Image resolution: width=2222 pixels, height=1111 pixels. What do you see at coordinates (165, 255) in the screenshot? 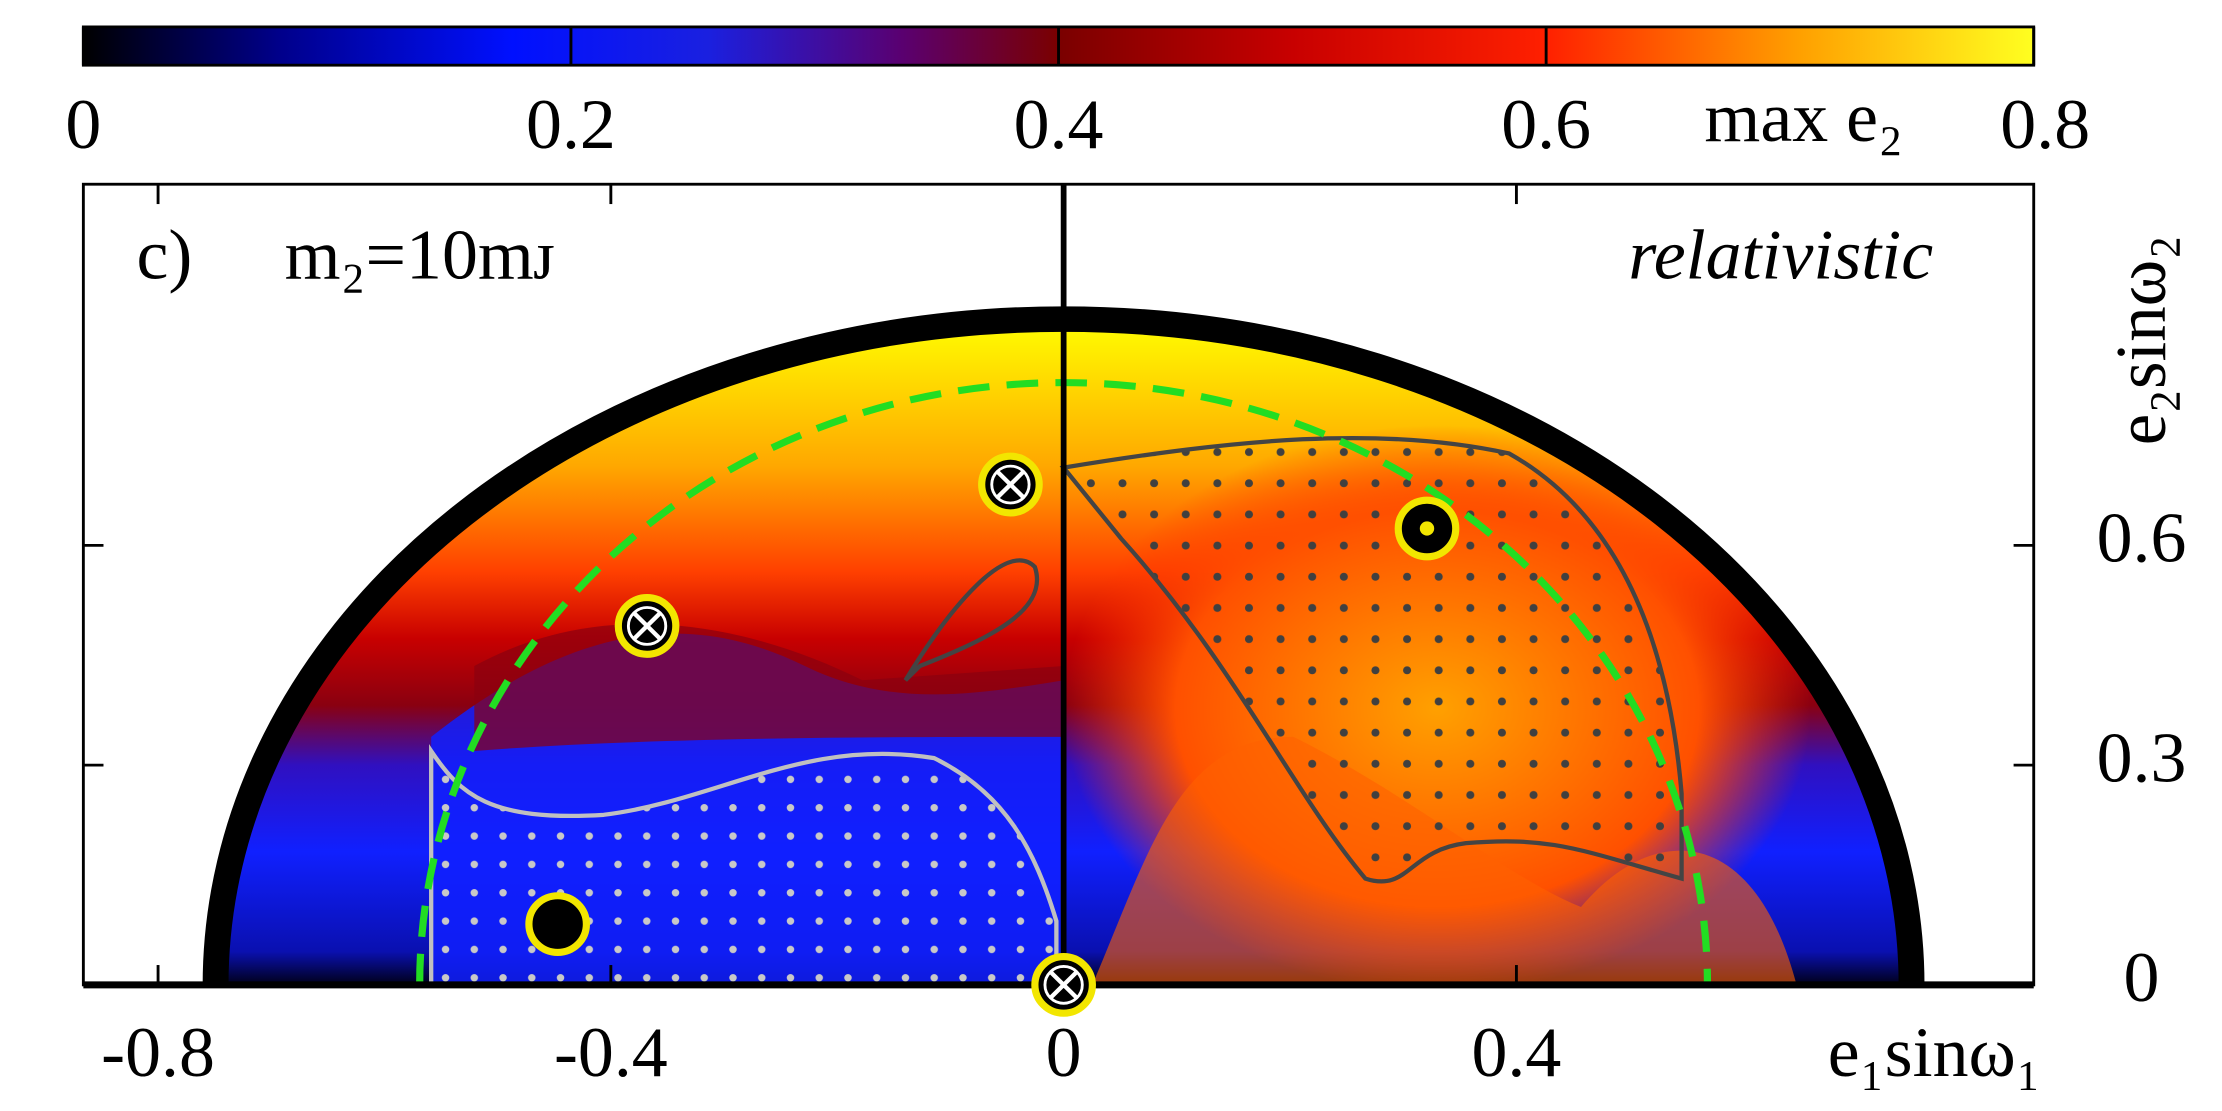
I see `panel-label: c)` at bounding box center [165, 255].